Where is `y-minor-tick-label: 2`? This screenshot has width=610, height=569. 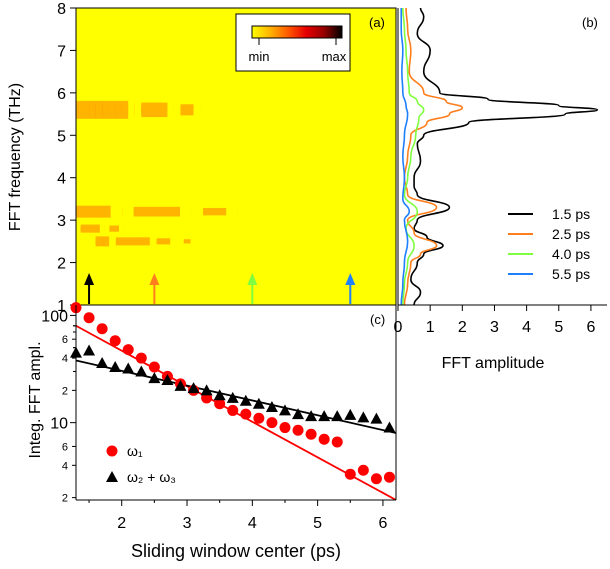
y-minor-tick-label: 2 is located at coordinates (65, 499).